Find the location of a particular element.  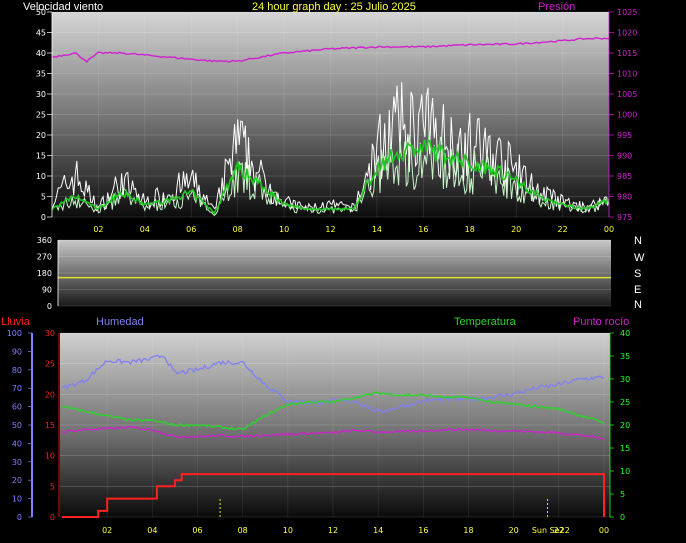

temperature-y-tick-label: 20 is located at coordinates (625, 425).